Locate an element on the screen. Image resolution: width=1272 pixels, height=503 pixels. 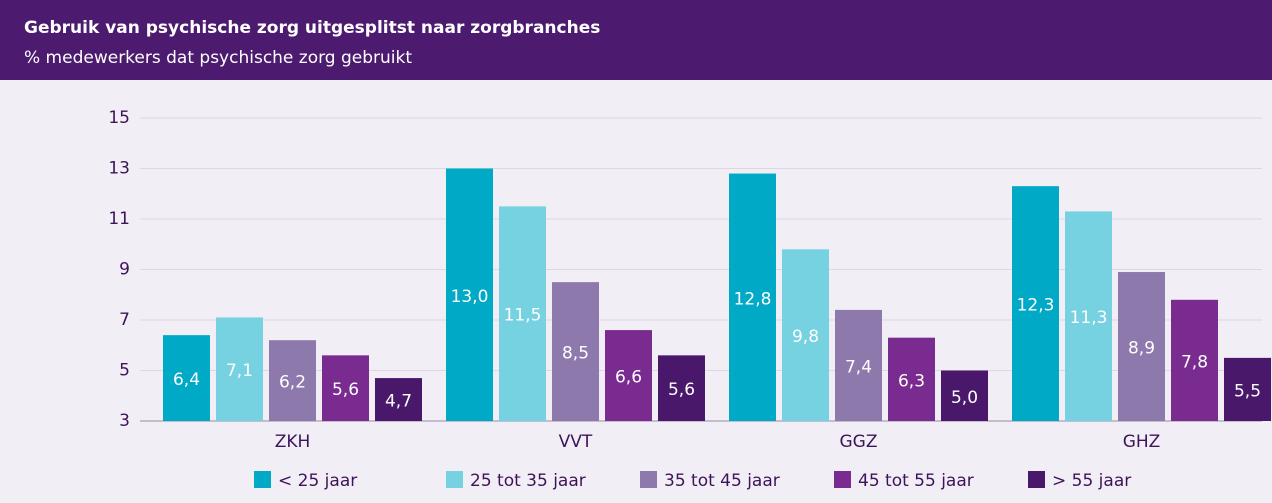
data-label: 7,4 is located at coordinates (858, 367).